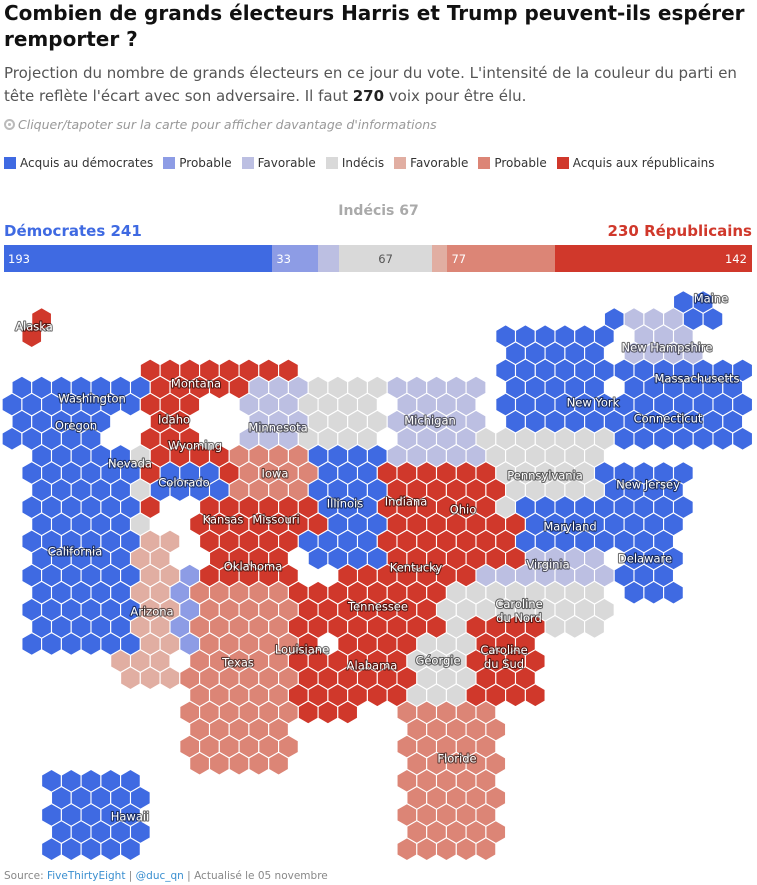  I want to click on state-label: Delaware, so click(645, 559).